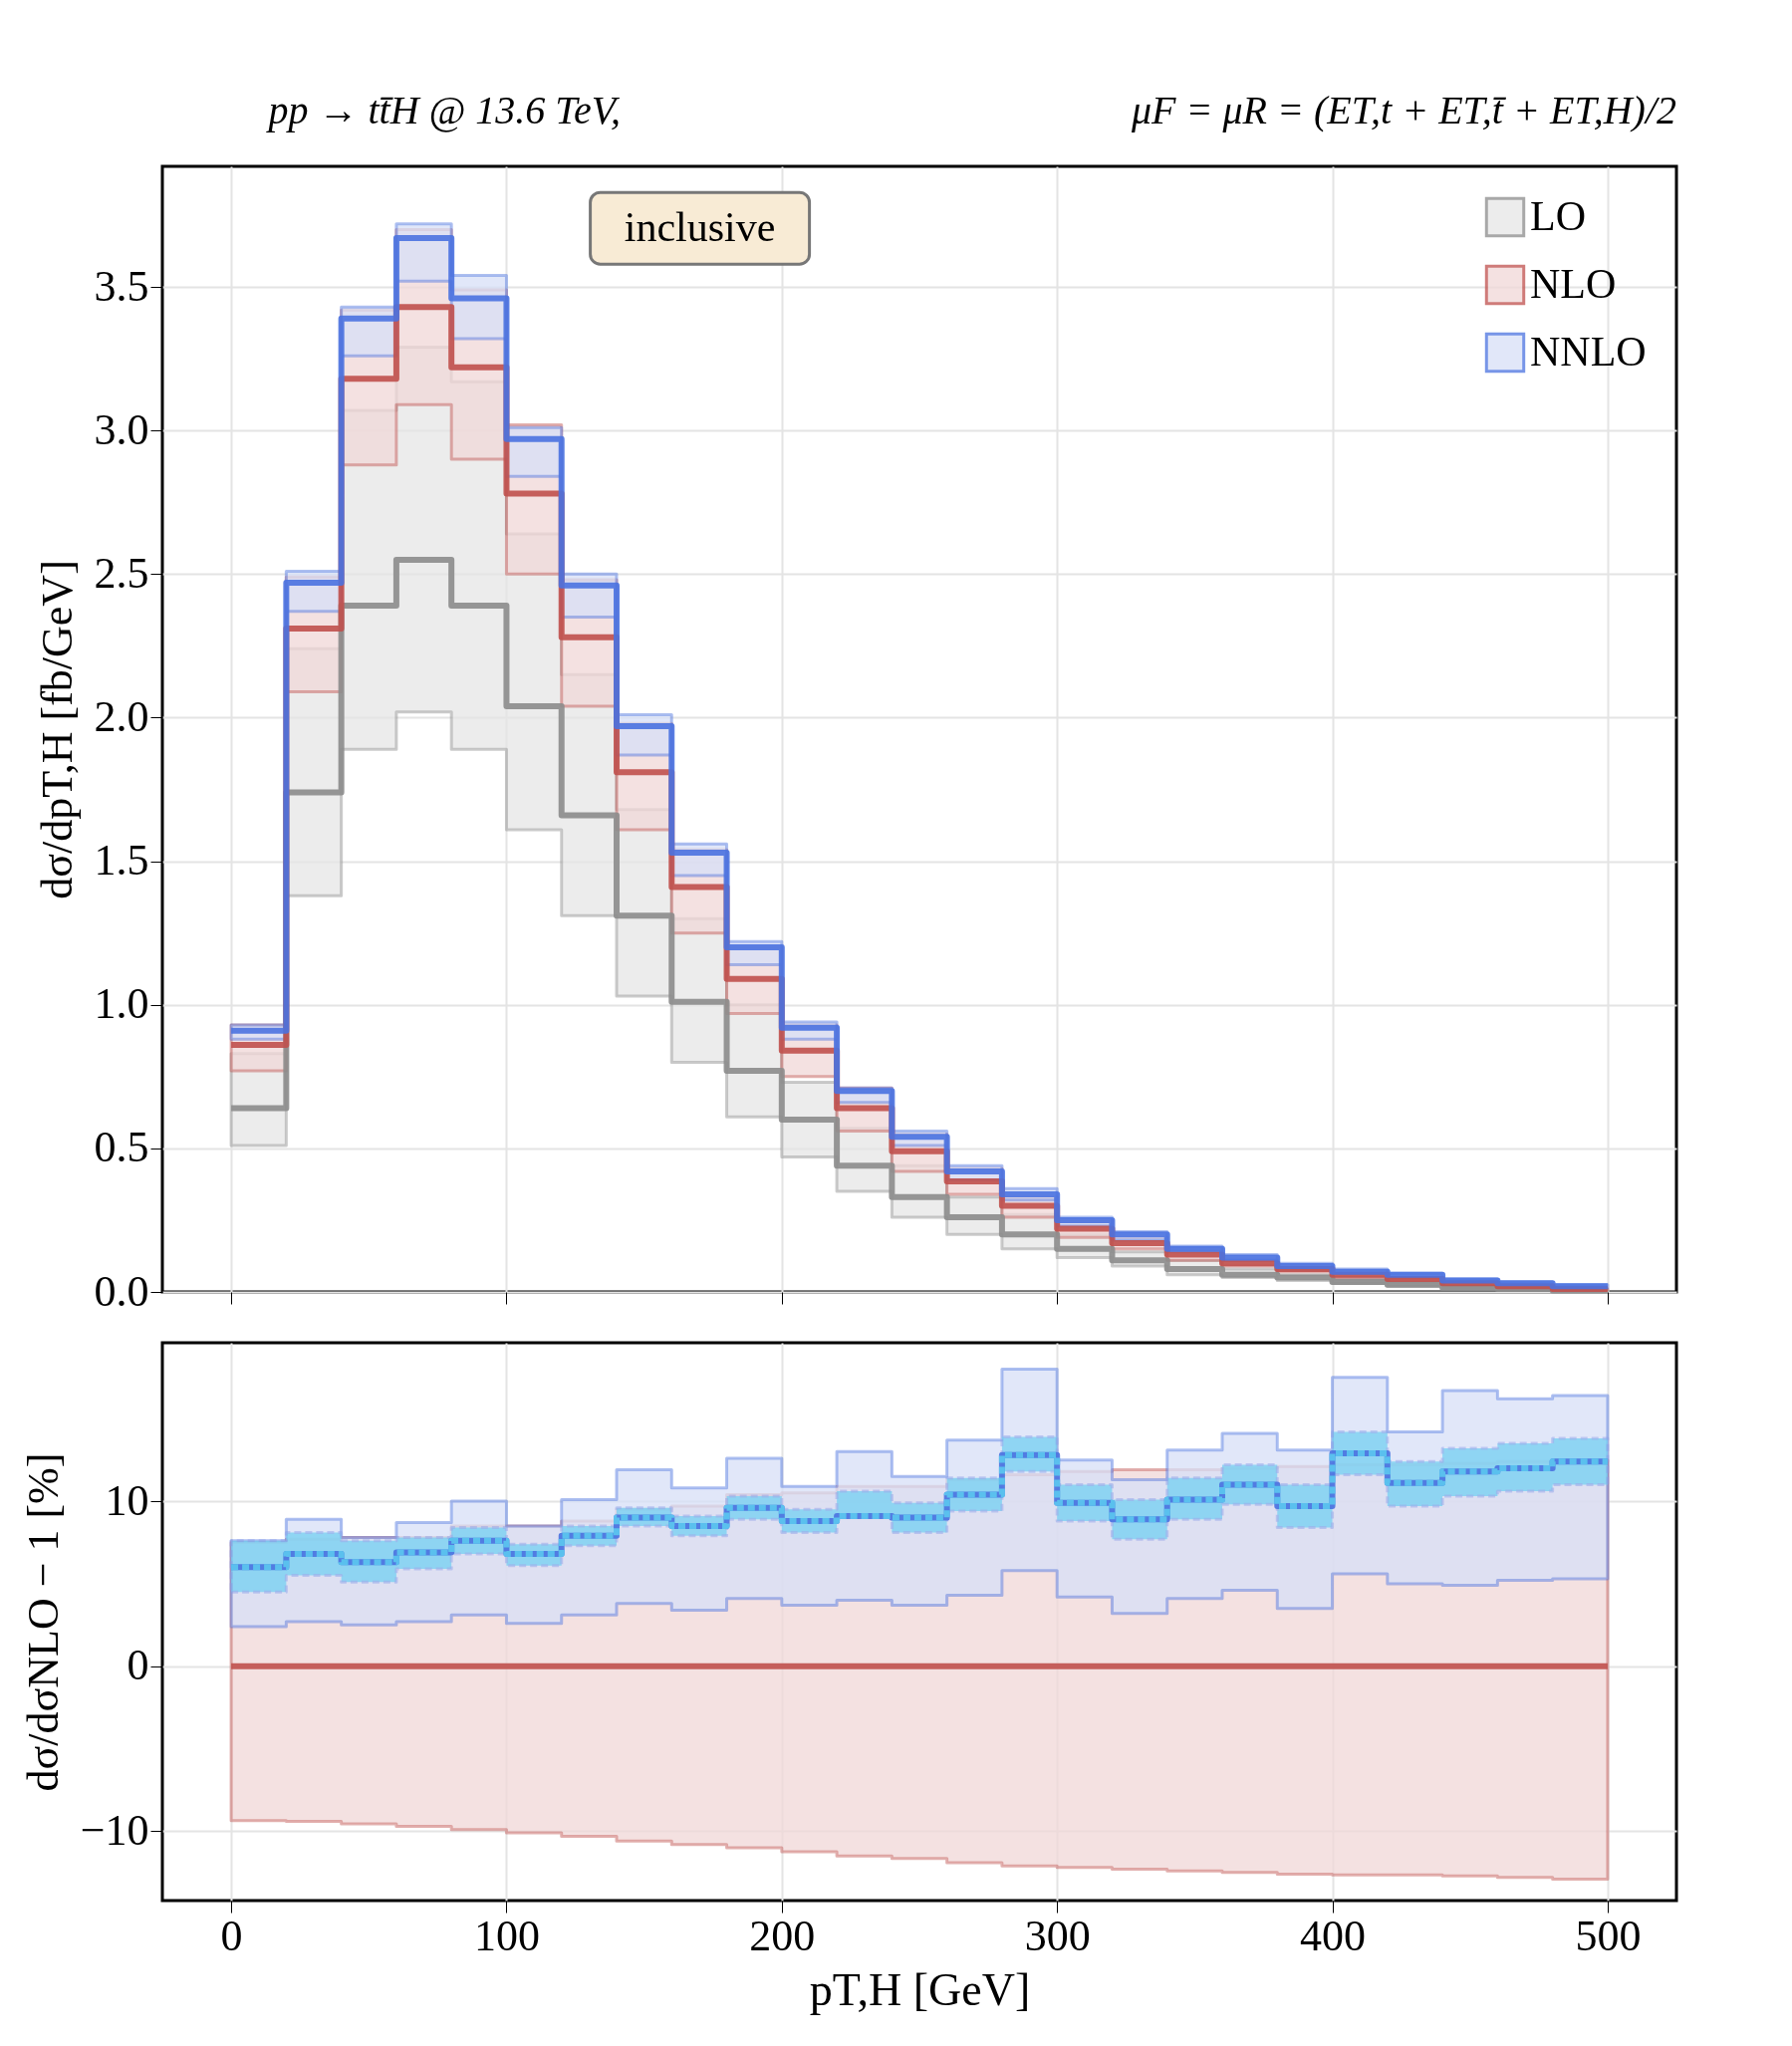  Describe the element at coordinates (1588, 352) in the screenshot. I see `legend-label: NNLO` at that location.